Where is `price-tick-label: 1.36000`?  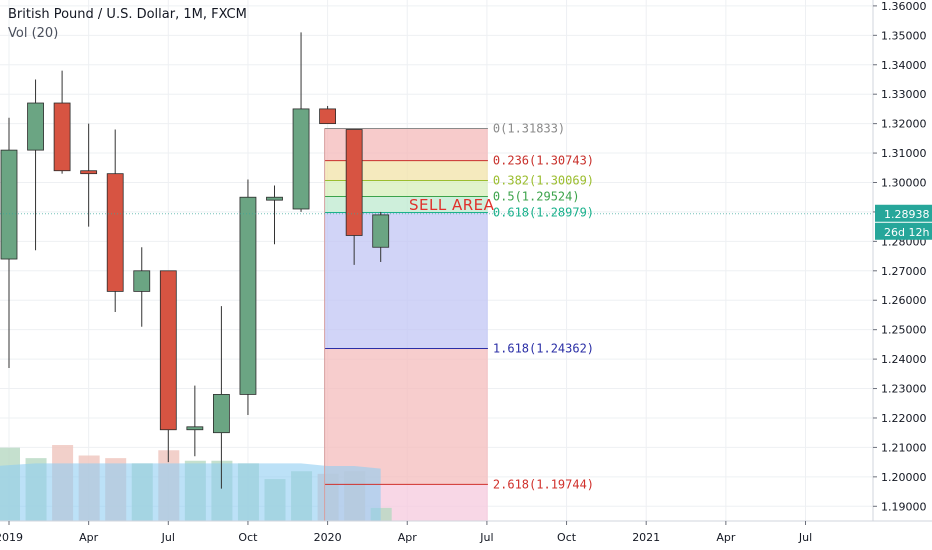
price-tick-label: 1.36000 is located at coordinates (904, 6).